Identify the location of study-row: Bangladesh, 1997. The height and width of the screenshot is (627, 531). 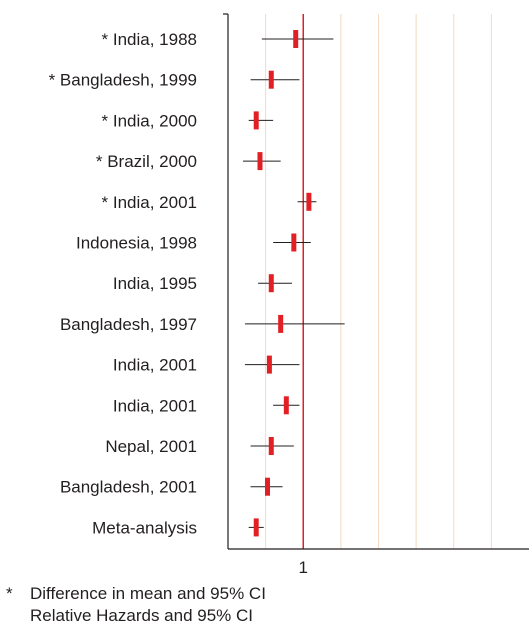
(202, 324).